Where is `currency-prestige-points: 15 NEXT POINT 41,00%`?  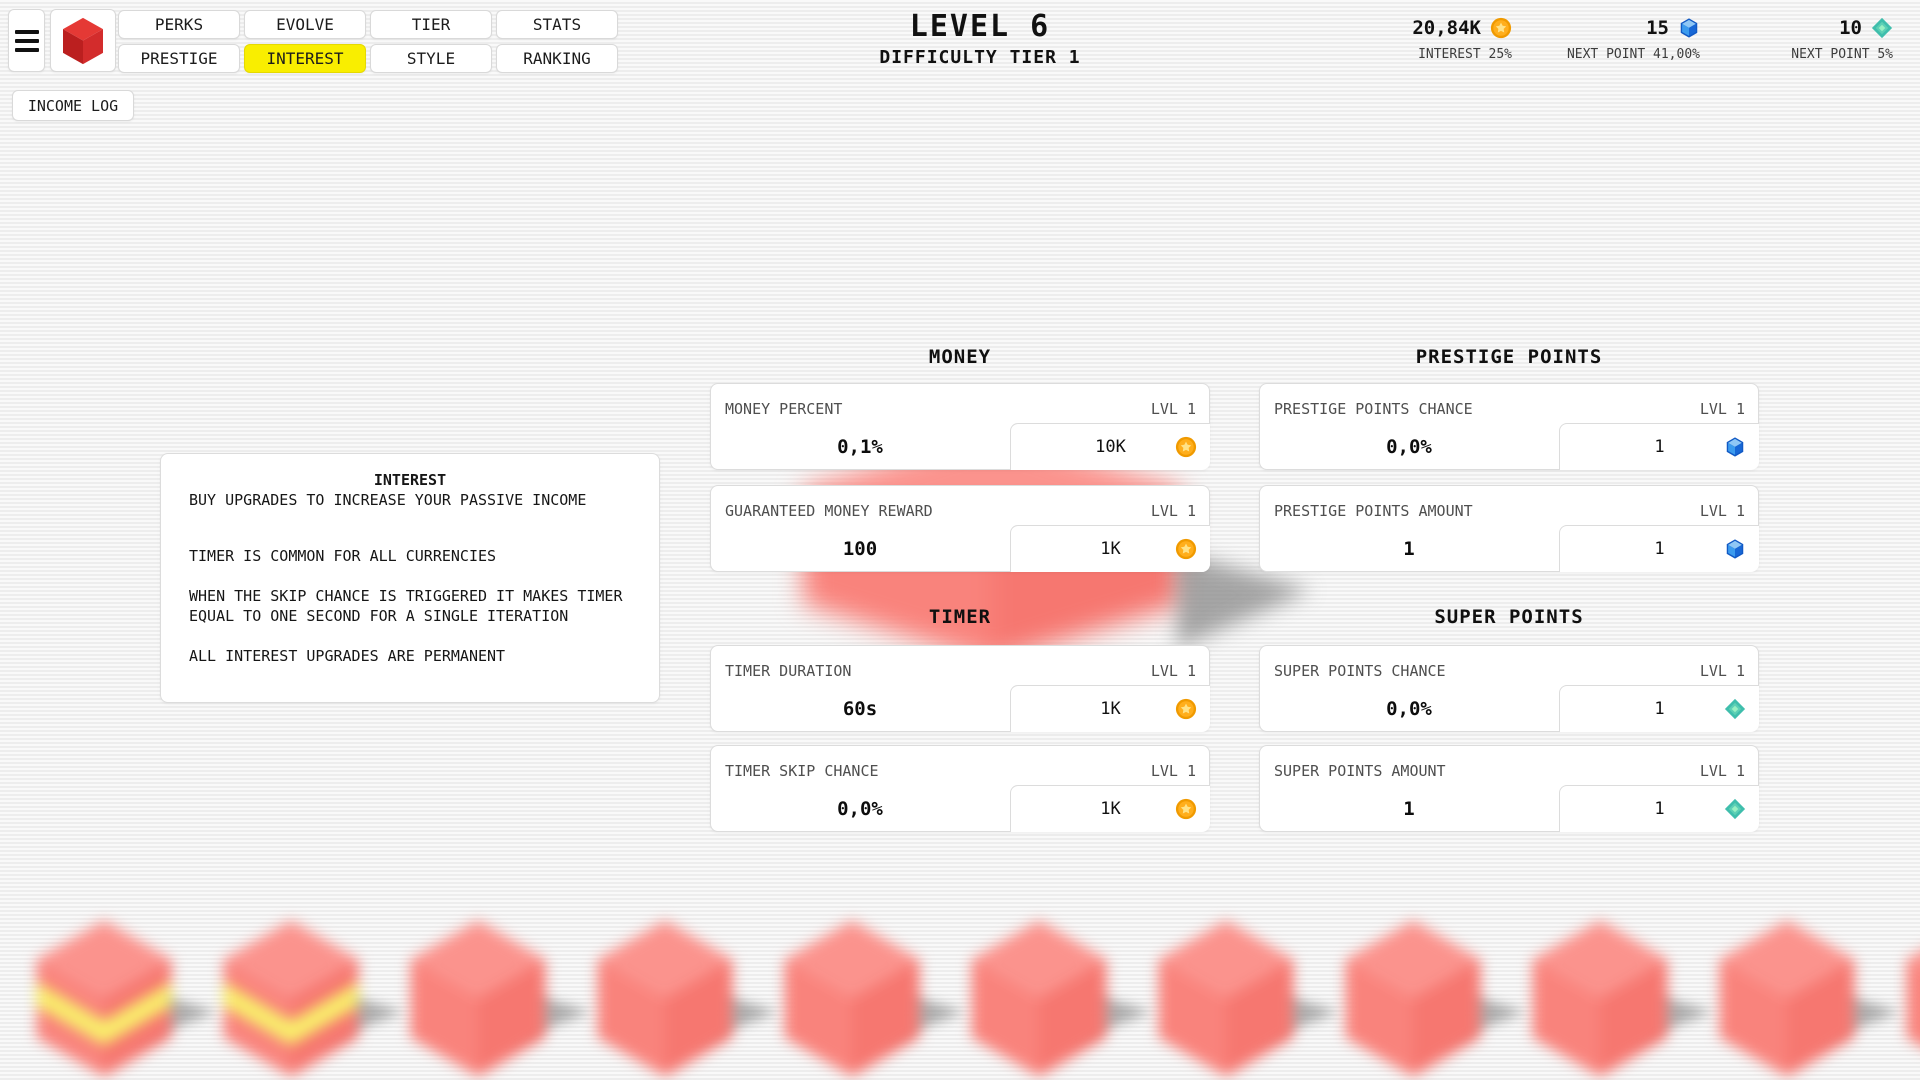
currency-prestige-points: 15 NEXT POINT 41,00% is located at coordinates (1633, 39).